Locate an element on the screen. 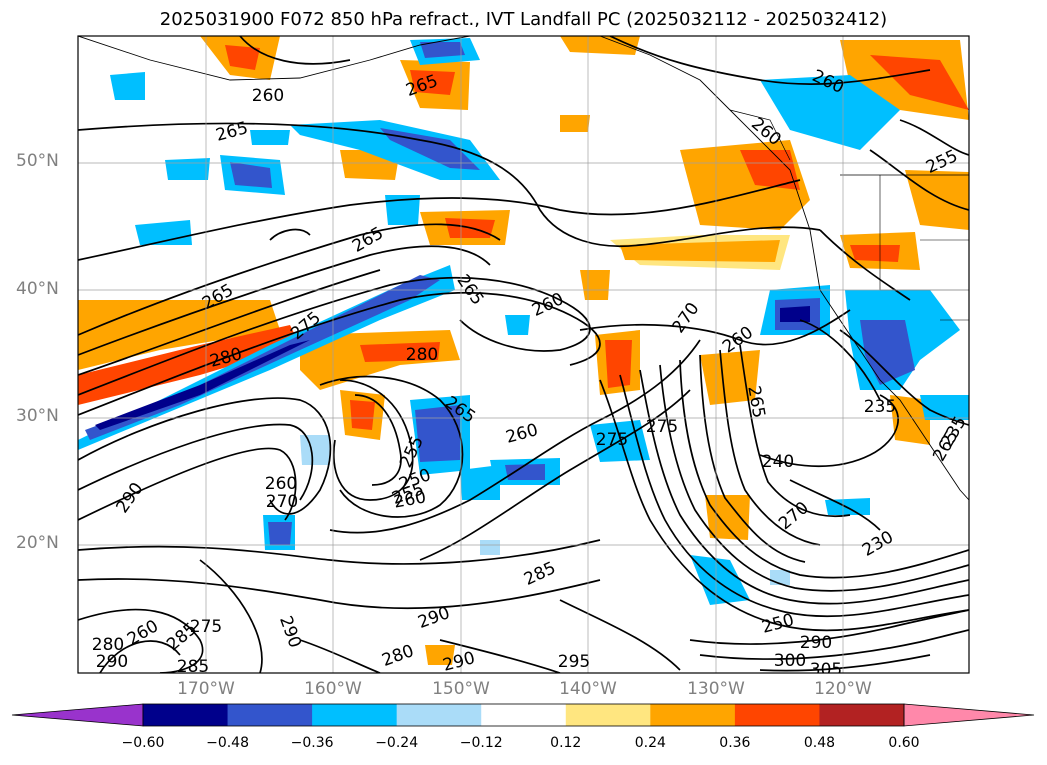 Image resolution: width=1047 pixels, height=765 pixels. colorbar-tick-label: −0.60 is located at coordinates (143, 743).